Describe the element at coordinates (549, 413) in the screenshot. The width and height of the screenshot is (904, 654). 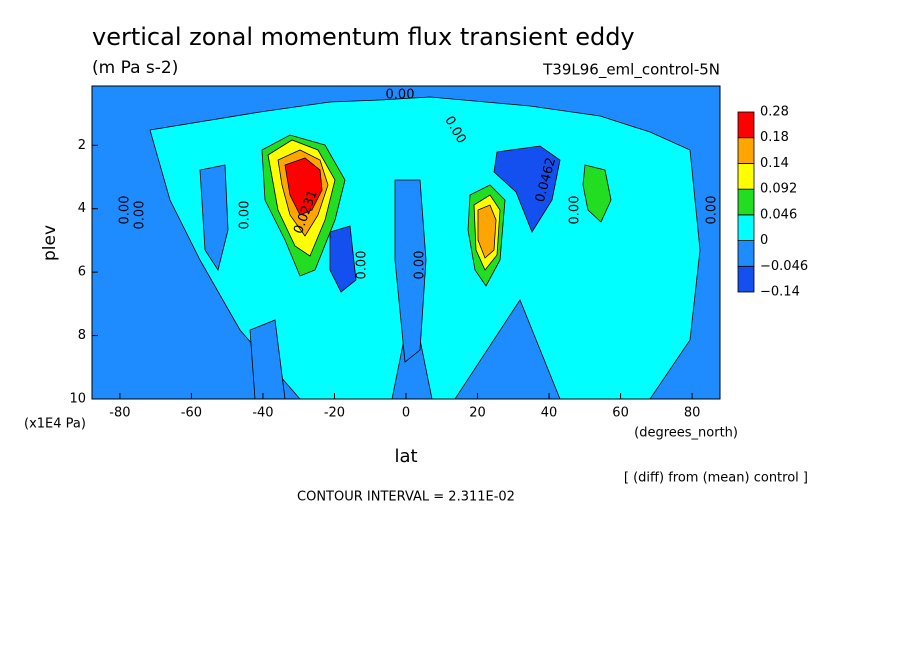
I see `x-tick-label: 40` at that location.